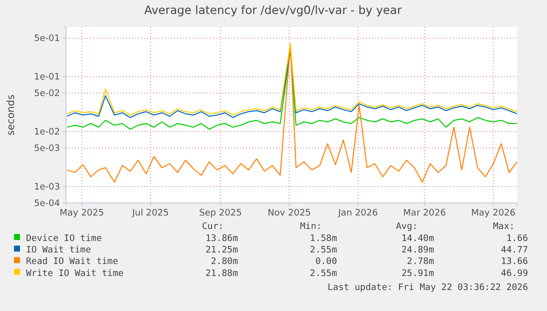 The width and height of the screenshot is (547, 311). What do you see at coordinates (72, 262) in the screenshot?
I see `legend-label: Read IO Wait time` at bounding box center [72, 262].